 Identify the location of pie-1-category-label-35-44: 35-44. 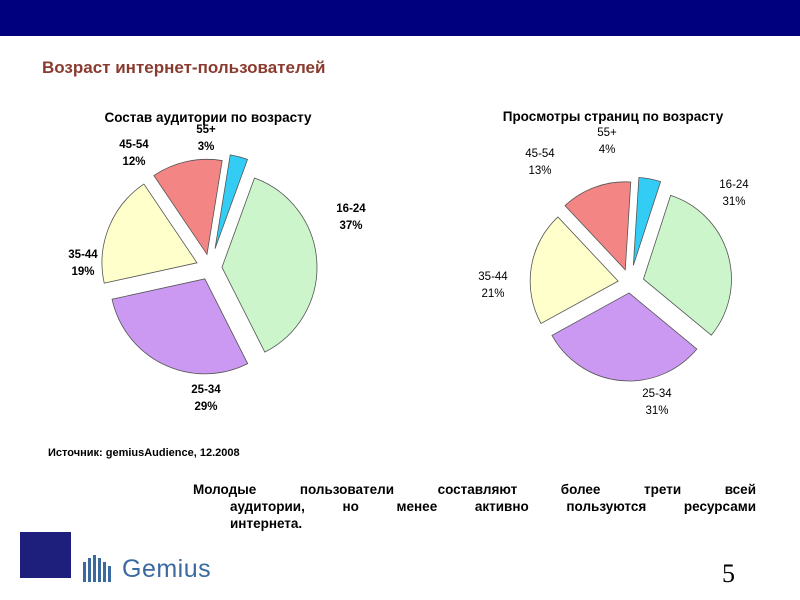
(83, 255).